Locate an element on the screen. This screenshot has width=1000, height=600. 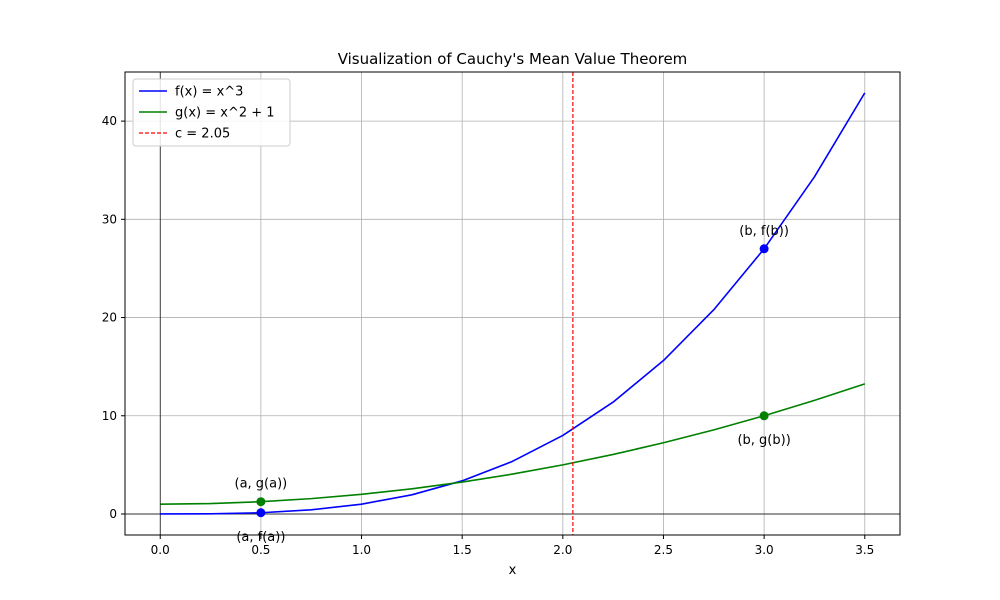
y-tick-label: 20 is located at coordinates (109, 318).